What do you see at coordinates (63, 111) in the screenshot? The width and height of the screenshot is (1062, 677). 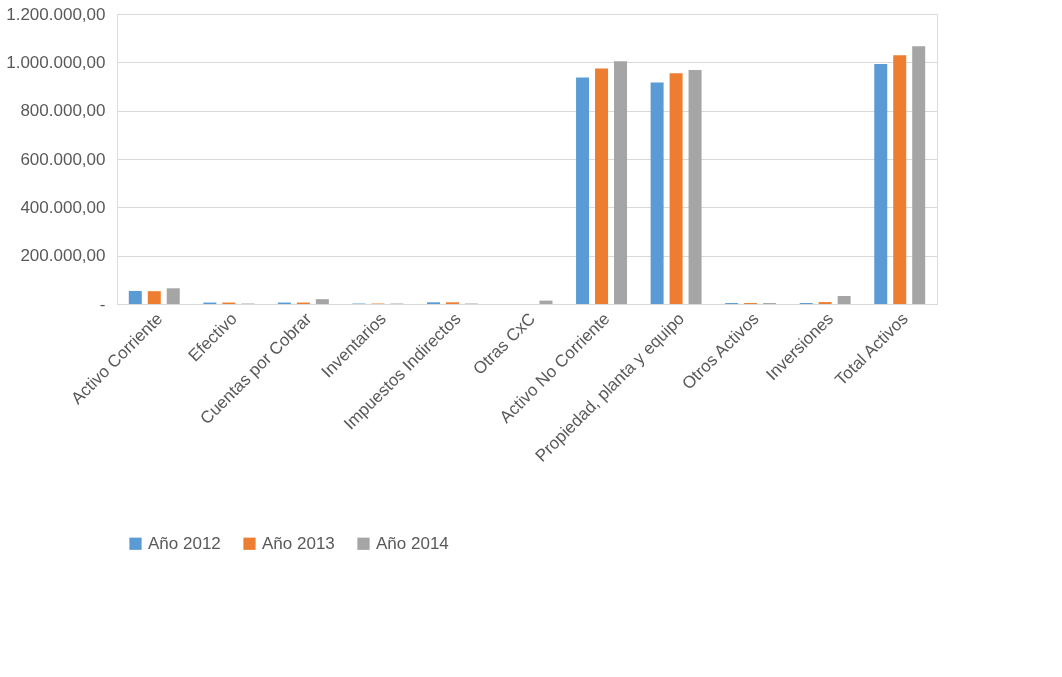 I see `y-tick-label: 800.000,00` at bounding box center [63, 111].